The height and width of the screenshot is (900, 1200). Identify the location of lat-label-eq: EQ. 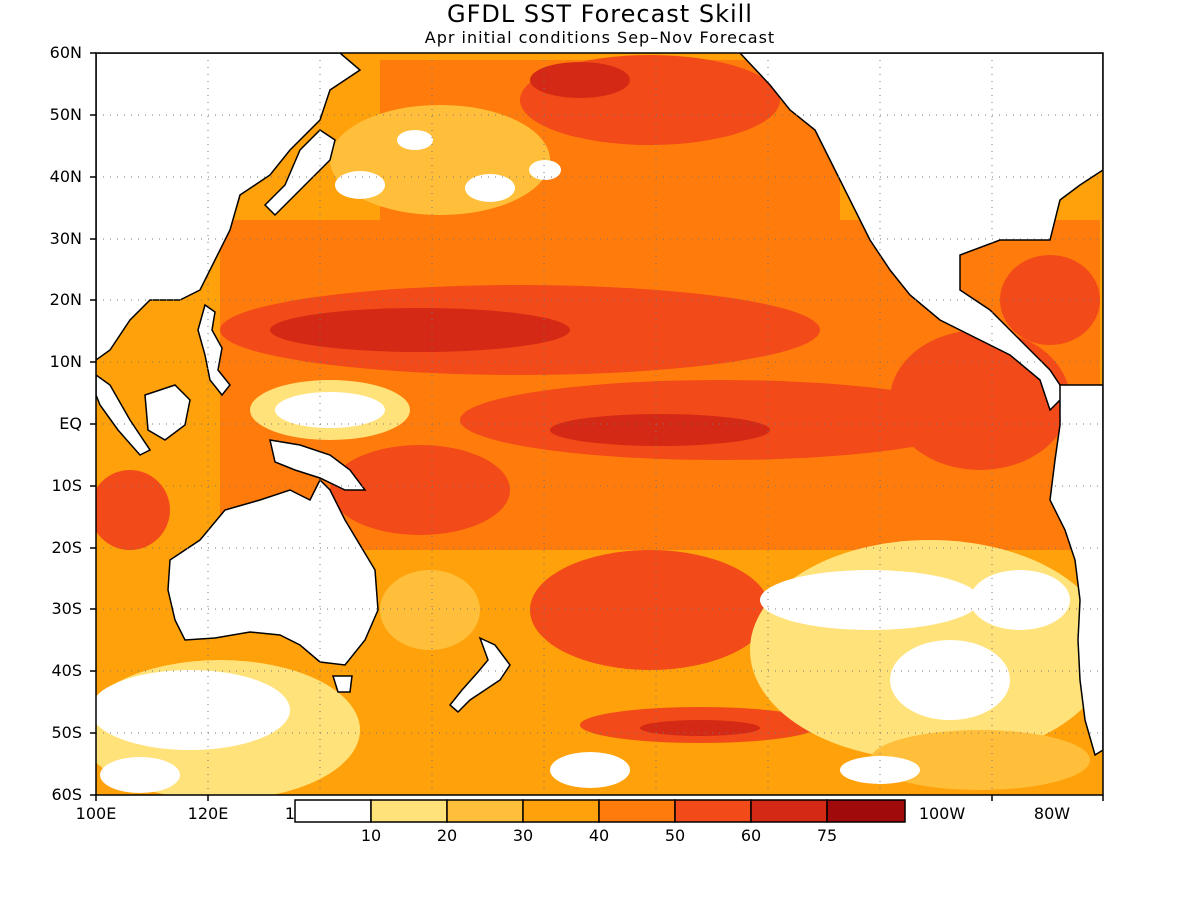
(70, 423).